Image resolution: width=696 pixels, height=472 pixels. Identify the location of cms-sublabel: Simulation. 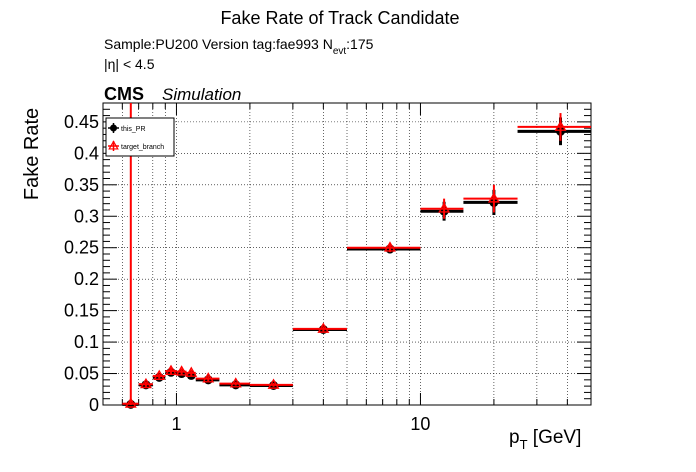
(201, 94).